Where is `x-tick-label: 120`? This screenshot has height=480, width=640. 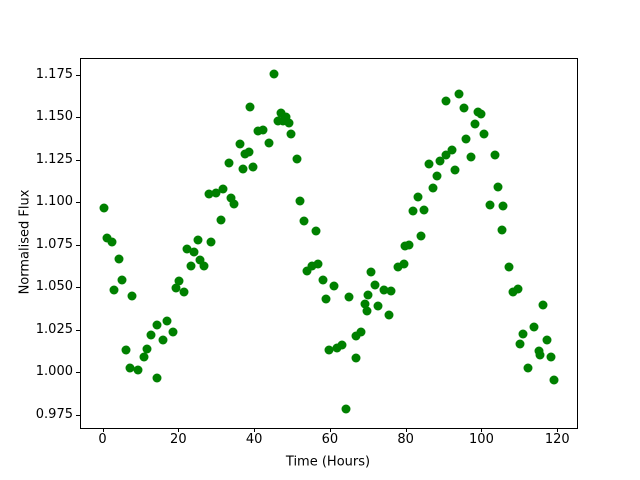
x-tick-label: 120 is located at coordinates (557, 439).